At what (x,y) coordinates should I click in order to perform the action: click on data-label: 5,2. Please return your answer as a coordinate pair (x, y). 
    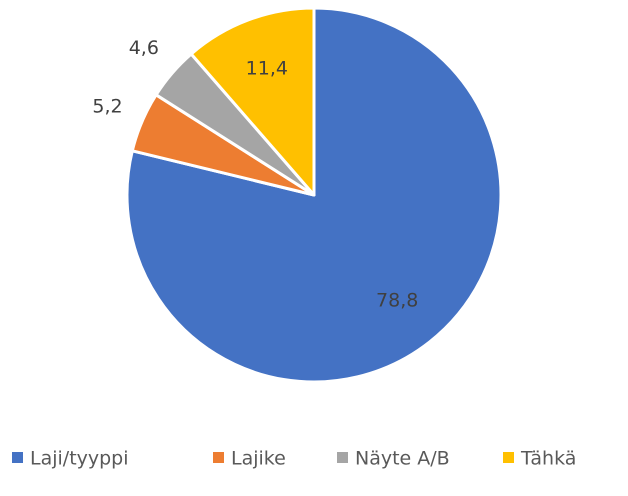
    Looking at the image, I should click on (107, 107).